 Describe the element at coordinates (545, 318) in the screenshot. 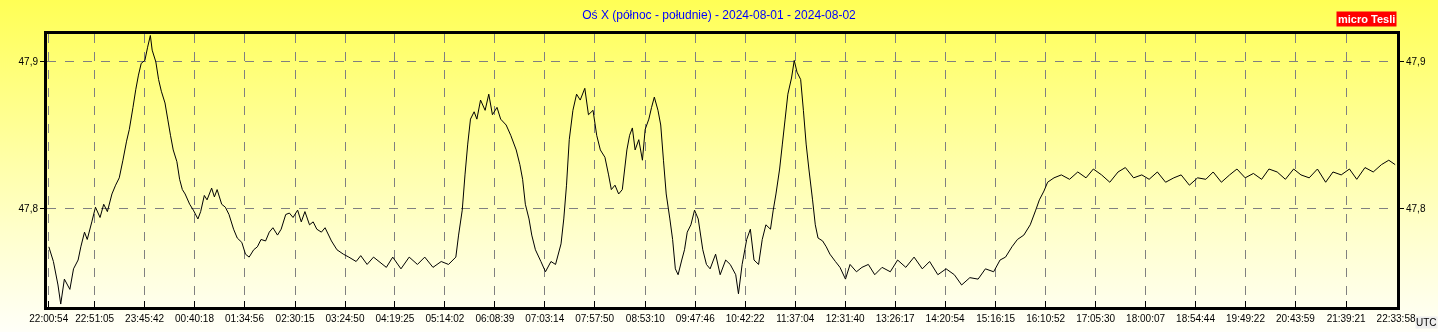

I see `x-tick-label: 07:03:14` at that location.